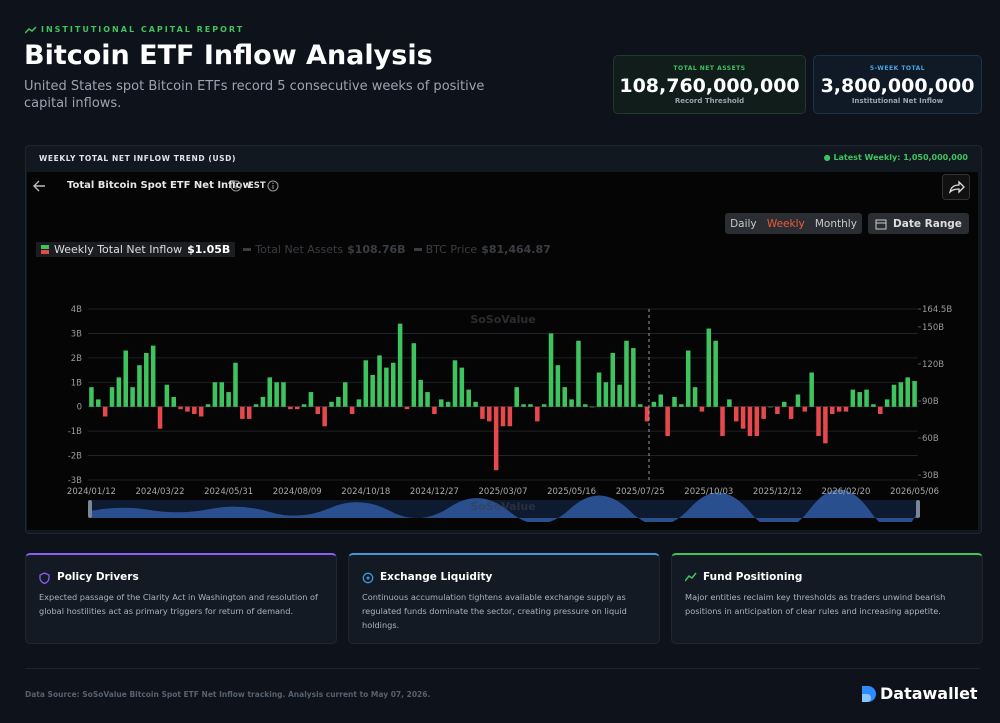 This screenshot has width=1000, height=723. What do you see at coordinates (835, 223) in the screenshot?
I see `period-option: Monthly` at bounding box center [835, 223].